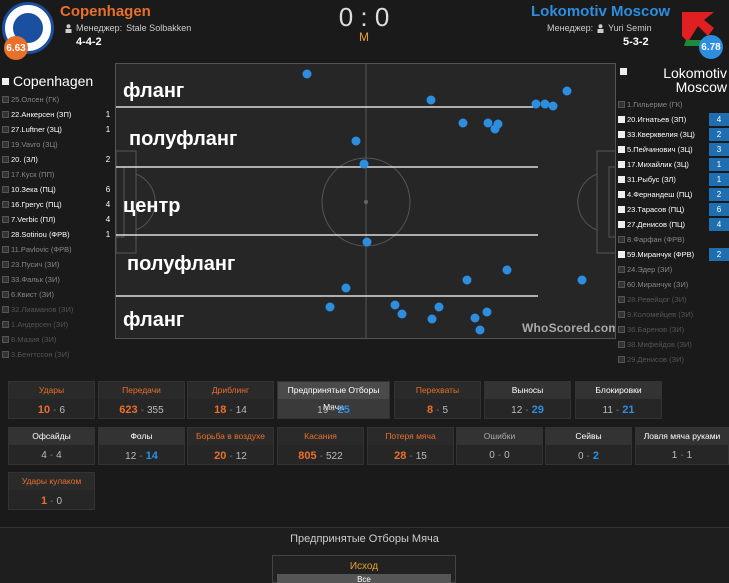 The width and height of the screenshot is (729, 583). Describe the element at coordinates (58, 204) in the screenshot. I see `home-player-row: 16.Грегус (ПЦ) 4` at that location.